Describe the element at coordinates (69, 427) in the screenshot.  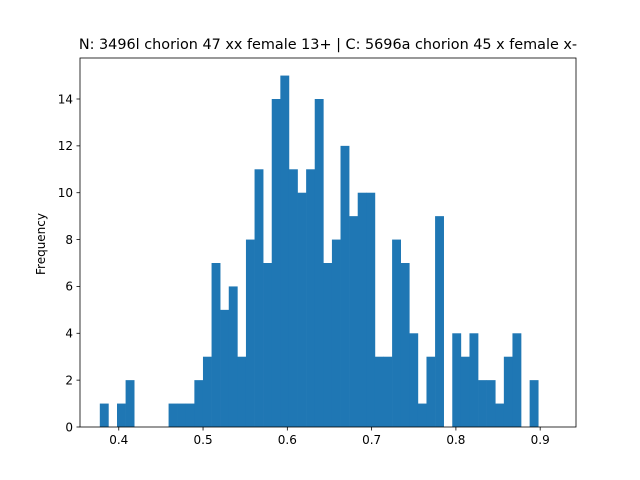
I see `y-tick-label: 0` at that location.